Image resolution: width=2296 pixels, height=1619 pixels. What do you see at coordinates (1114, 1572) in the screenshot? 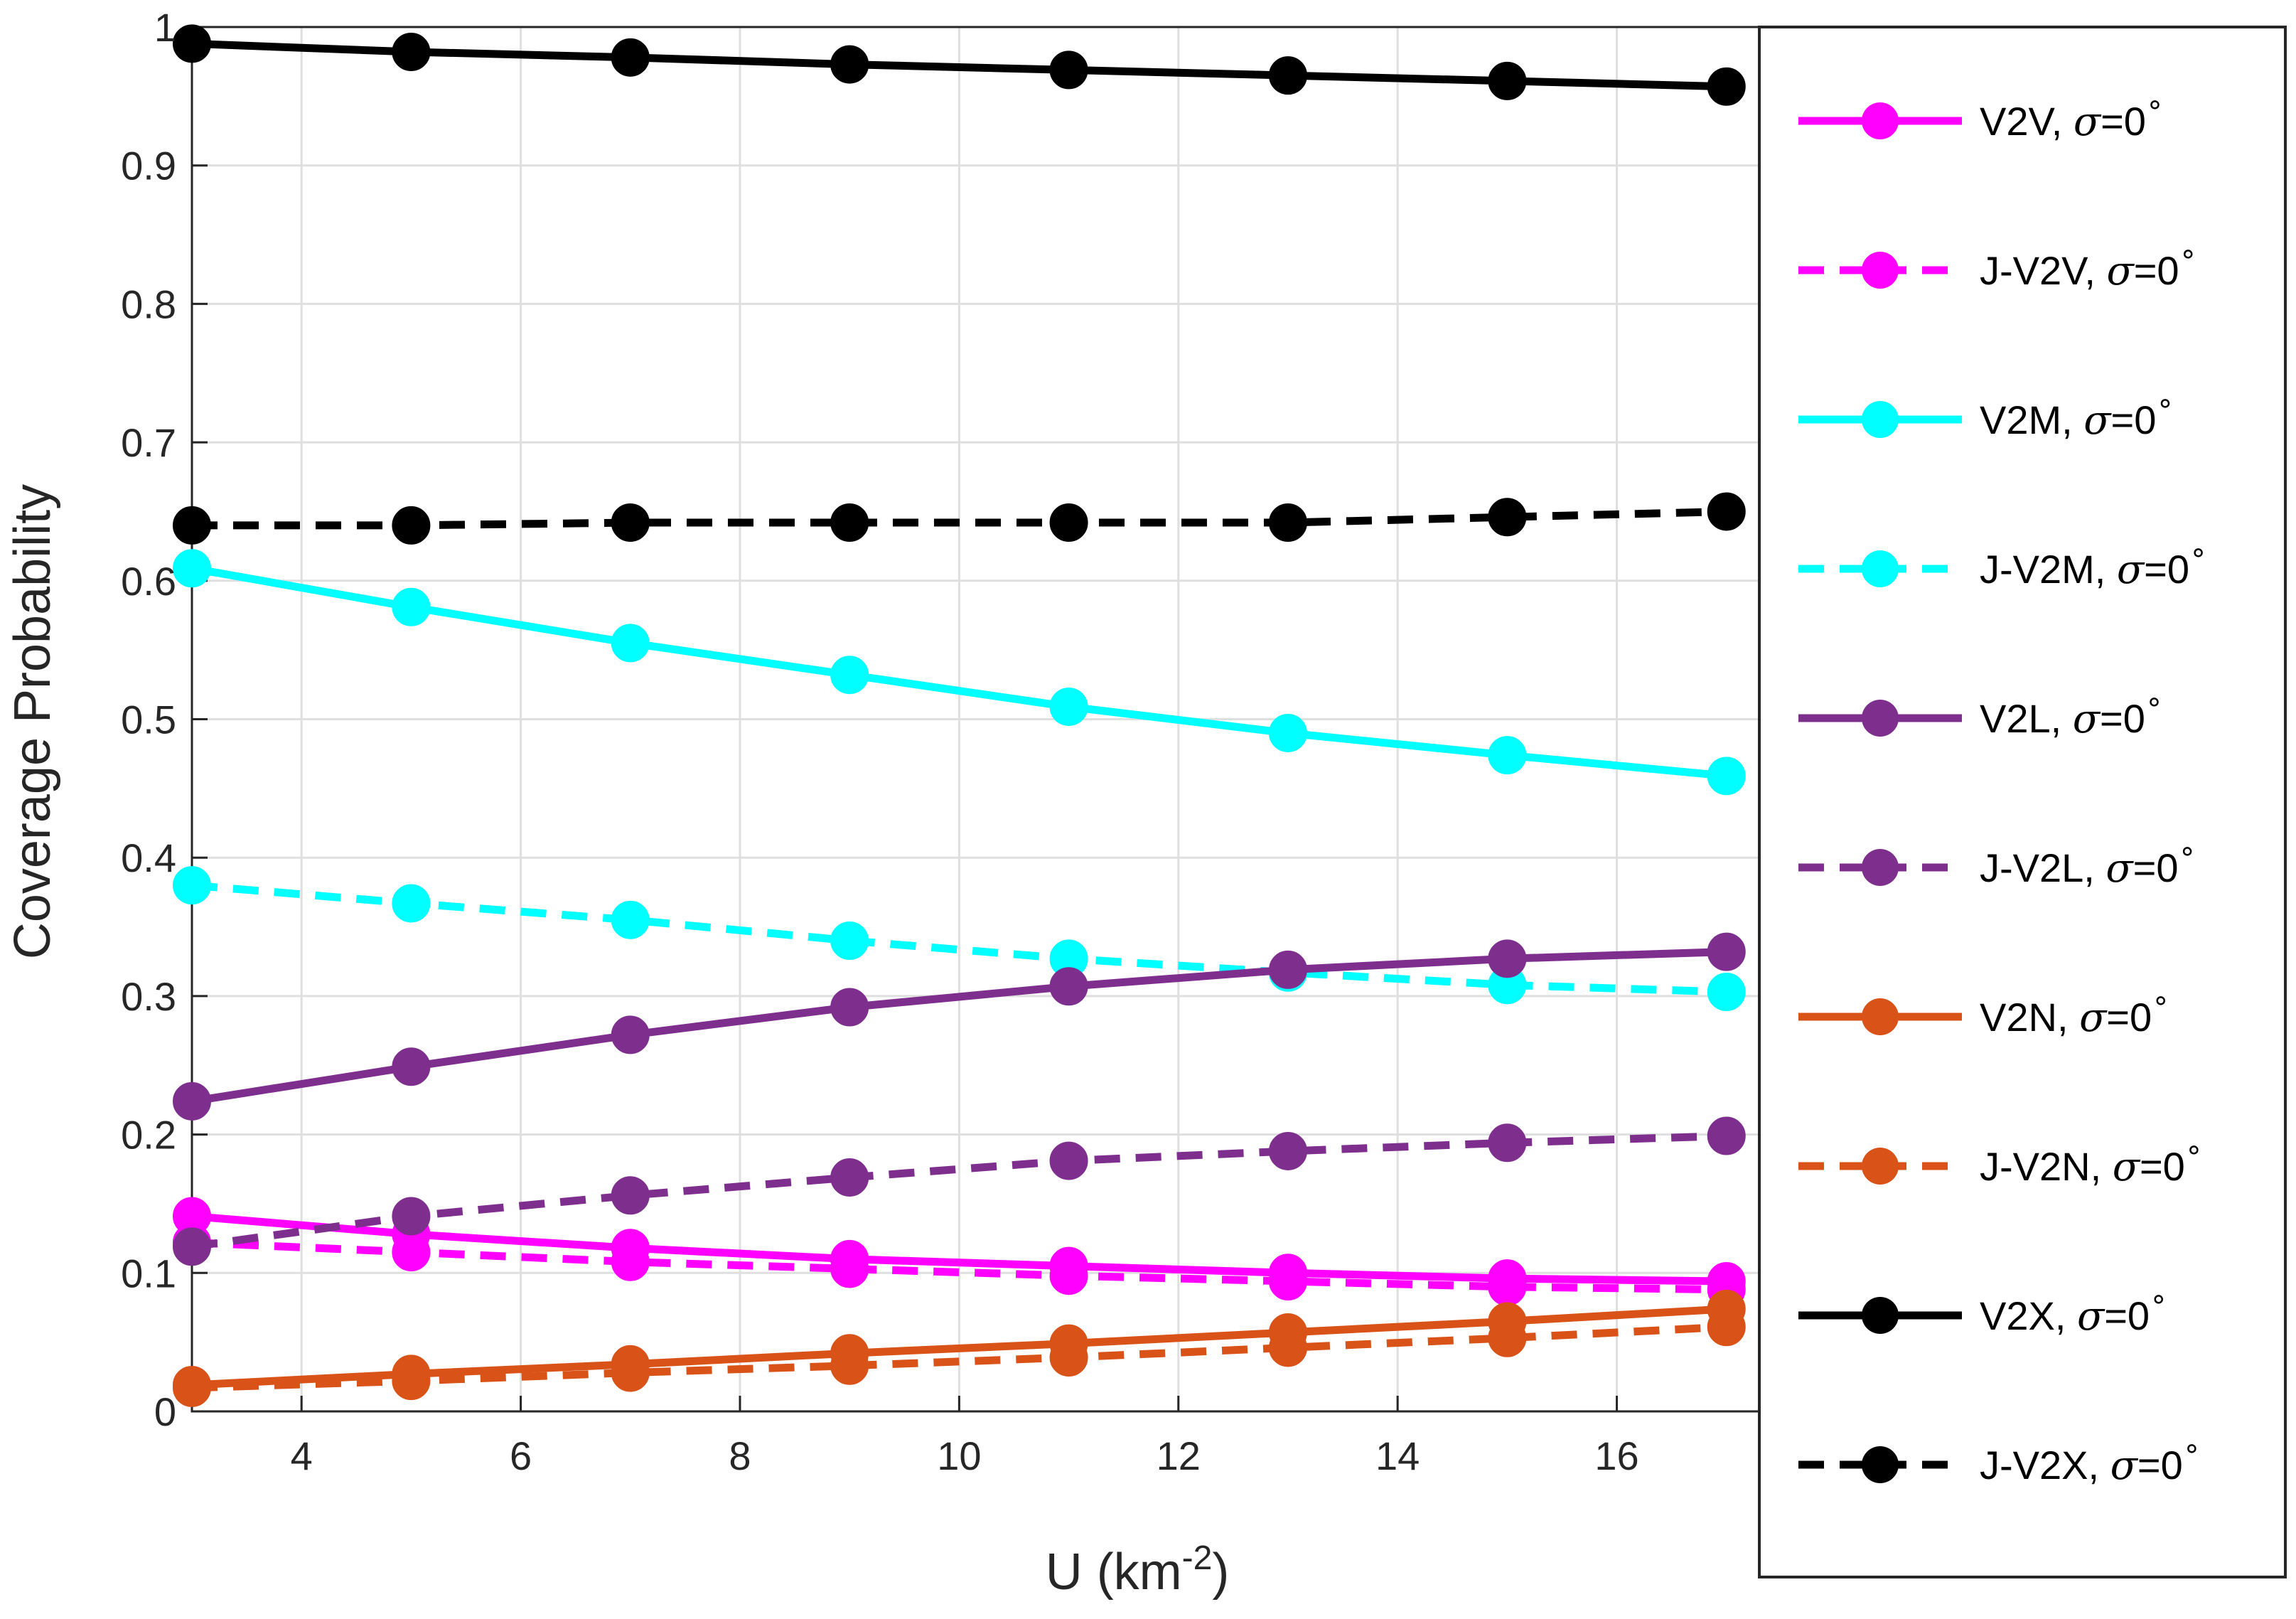
I see `x-axis-label-main: U (km` at bounding box center [1114, 1572].